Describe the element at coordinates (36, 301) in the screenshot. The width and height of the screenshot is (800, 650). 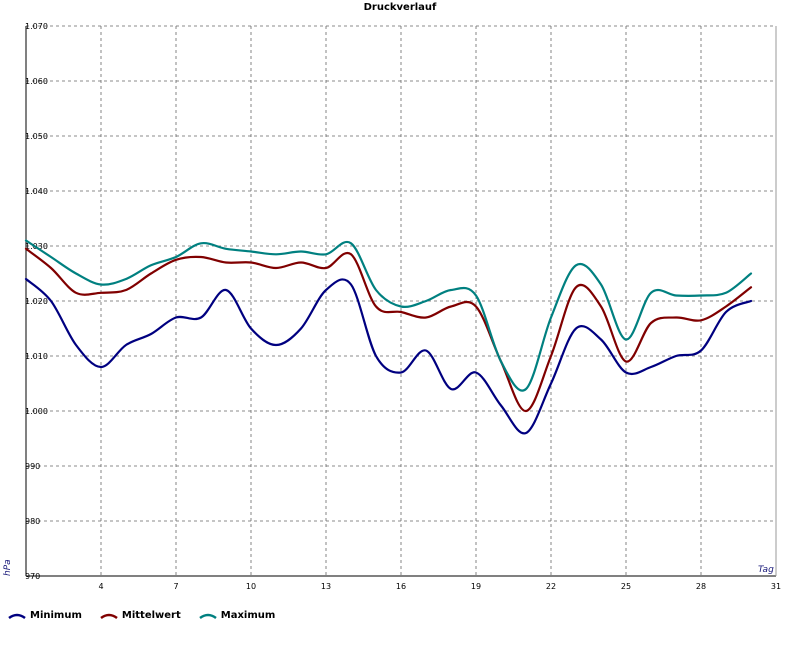
I see `y-tick-label: 1.020` at that location.